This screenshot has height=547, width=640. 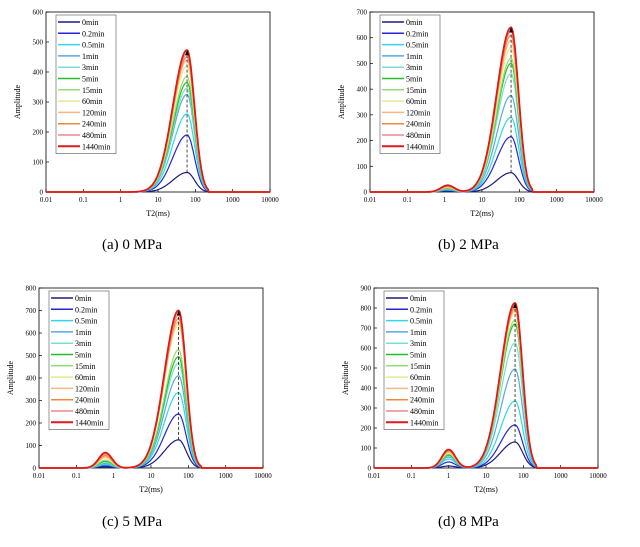 I want to click on caption-c: (c) 5 MPa, so click(x=132, y=522).